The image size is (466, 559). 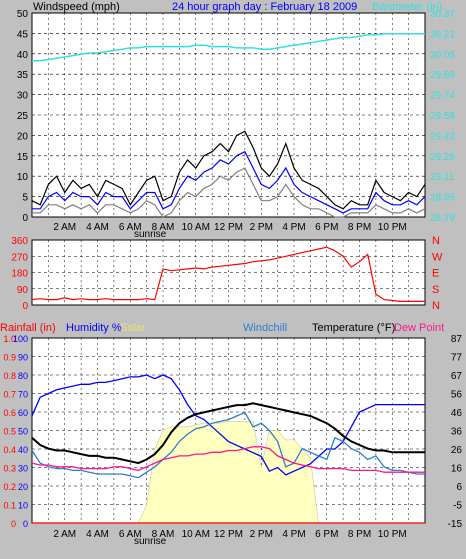 What do you see at coordinates (13, 524) in the screenshot?
I see `rain-ytick-label: 0` at bounding box center [13, 524].